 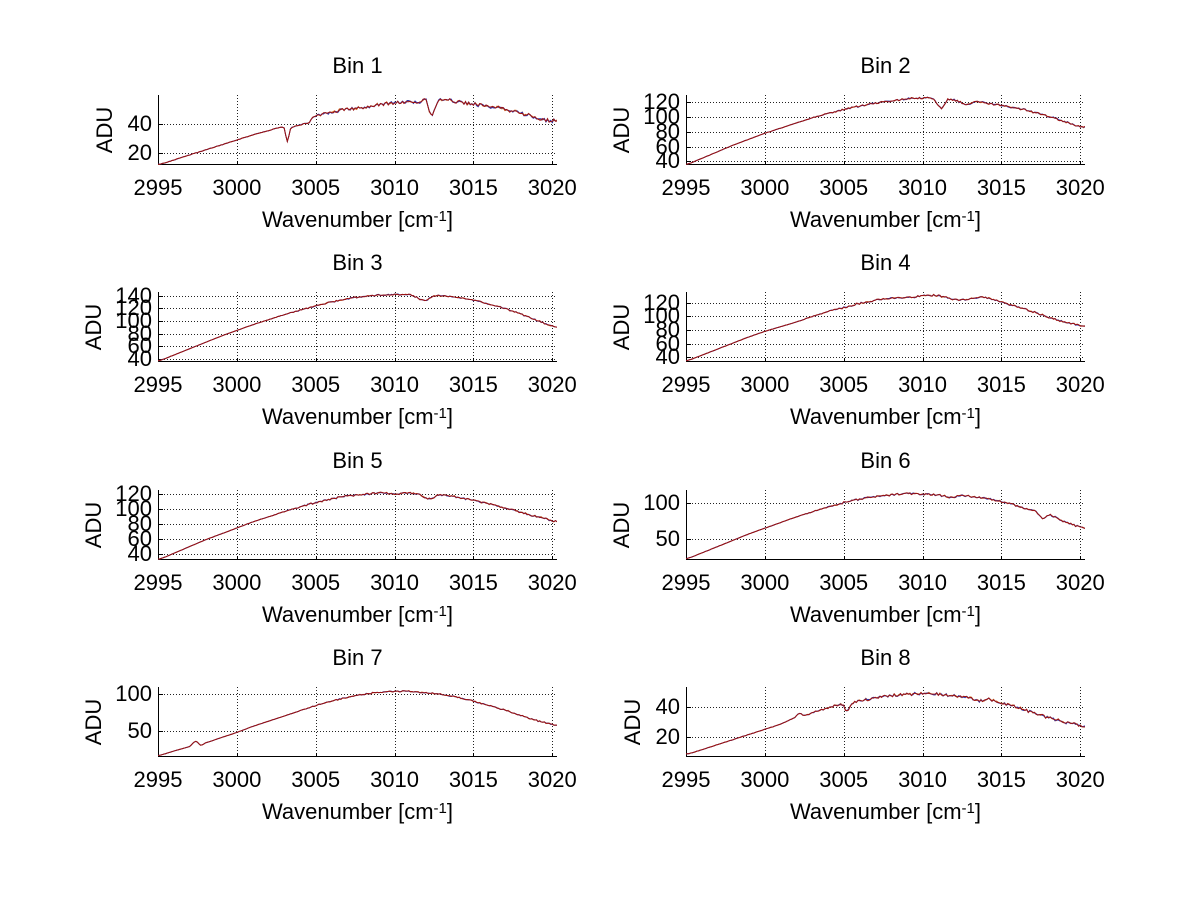 I want to click on y-tick-label: 140, so click(x=133, y=295).